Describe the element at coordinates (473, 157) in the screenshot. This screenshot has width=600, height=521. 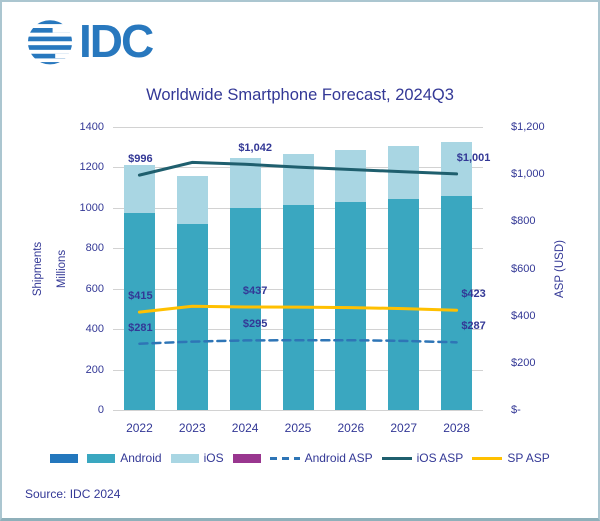
I see `data-label-ios-asp: $1,001` at that location.